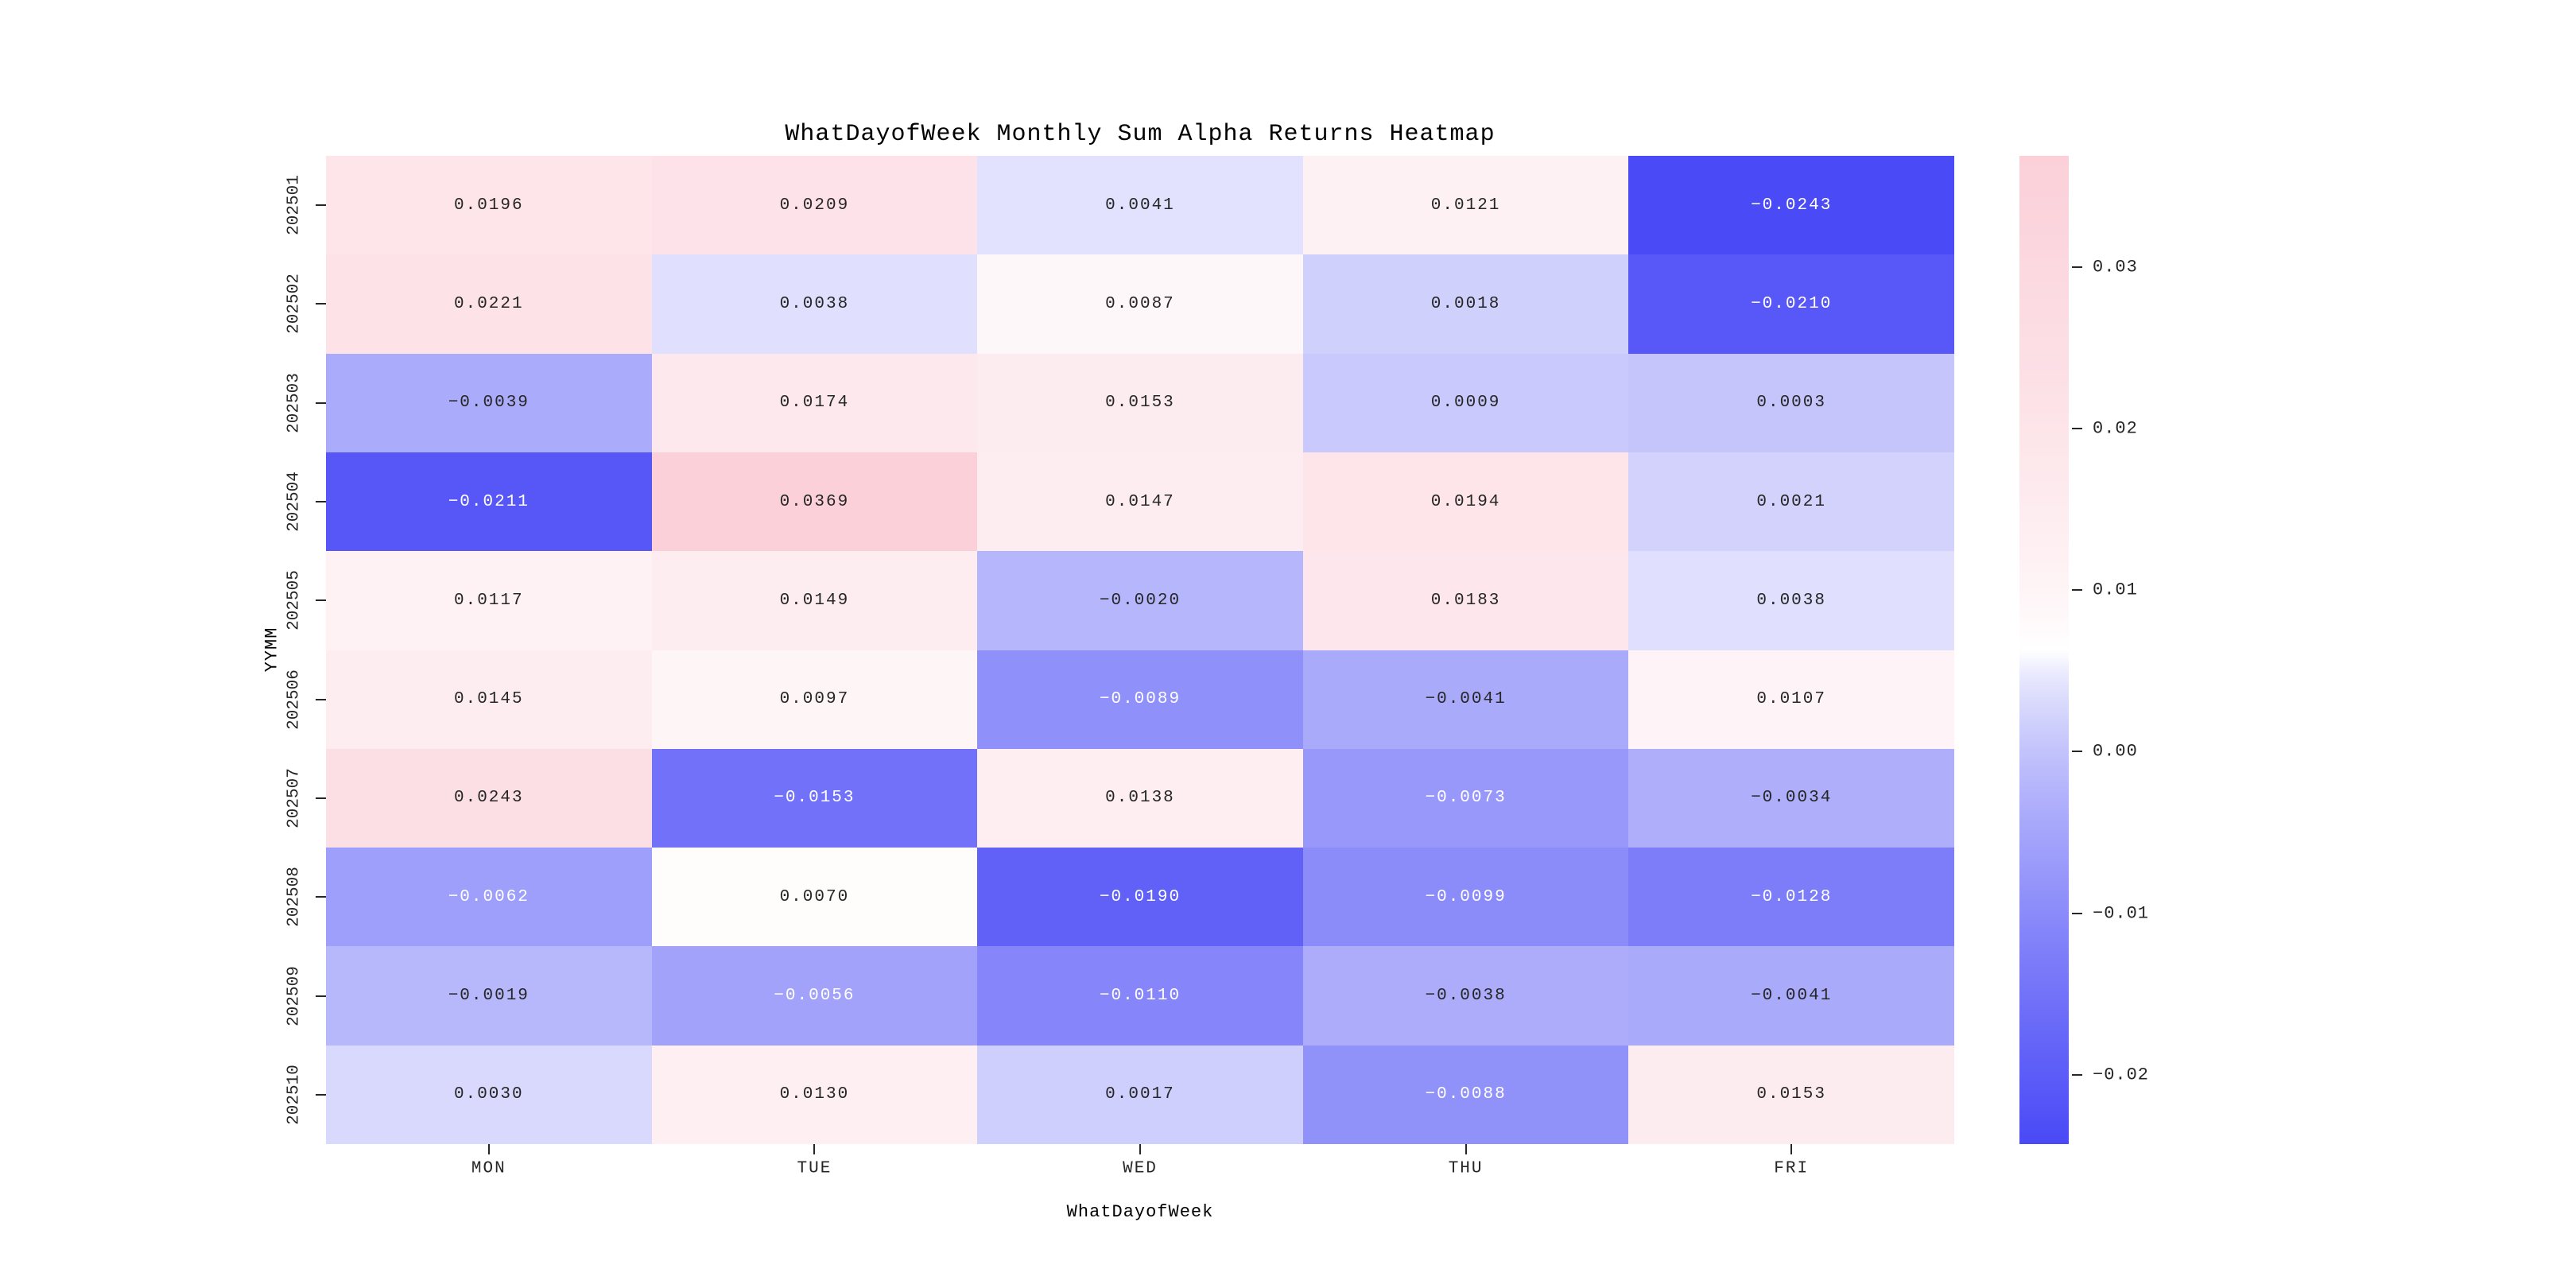 Image resolution: width=2576 pixels, height=1288 pixels. What do you see at coordinates (2044, 650) in the screenshot?
I see `colorbar` at bounding box center [2044, 650].